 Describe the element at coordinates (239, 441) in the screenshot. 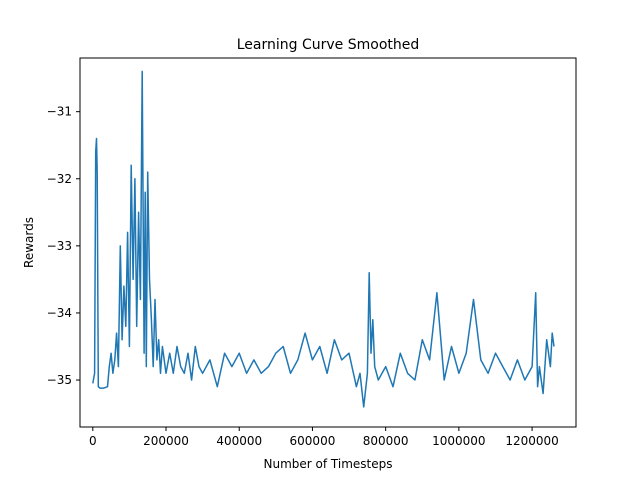

I see `x-tick-label: 400000` at that location.